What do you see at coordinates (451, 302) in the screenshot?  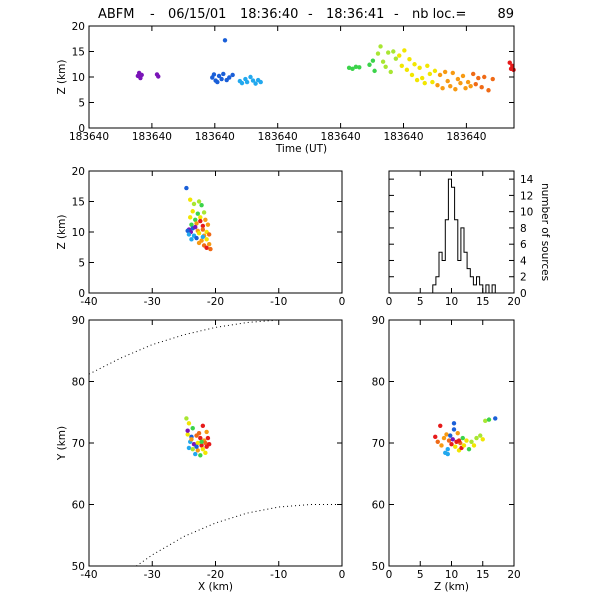 I see `z-histogram-xtick-label: 10` at bounding box center [451, 302].